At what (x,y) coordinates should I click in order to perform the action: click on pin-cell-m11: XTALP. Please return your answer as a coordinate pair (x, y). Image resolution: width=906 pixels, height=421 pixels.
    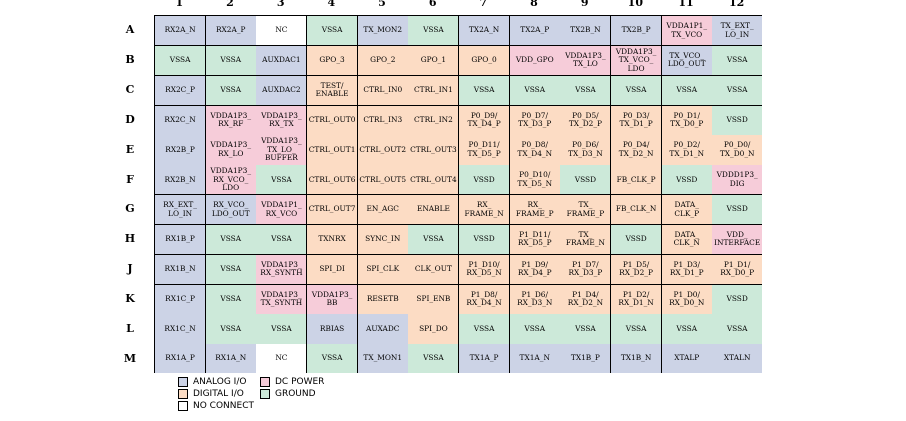
    Looking at the image, I should click on (687, 358).